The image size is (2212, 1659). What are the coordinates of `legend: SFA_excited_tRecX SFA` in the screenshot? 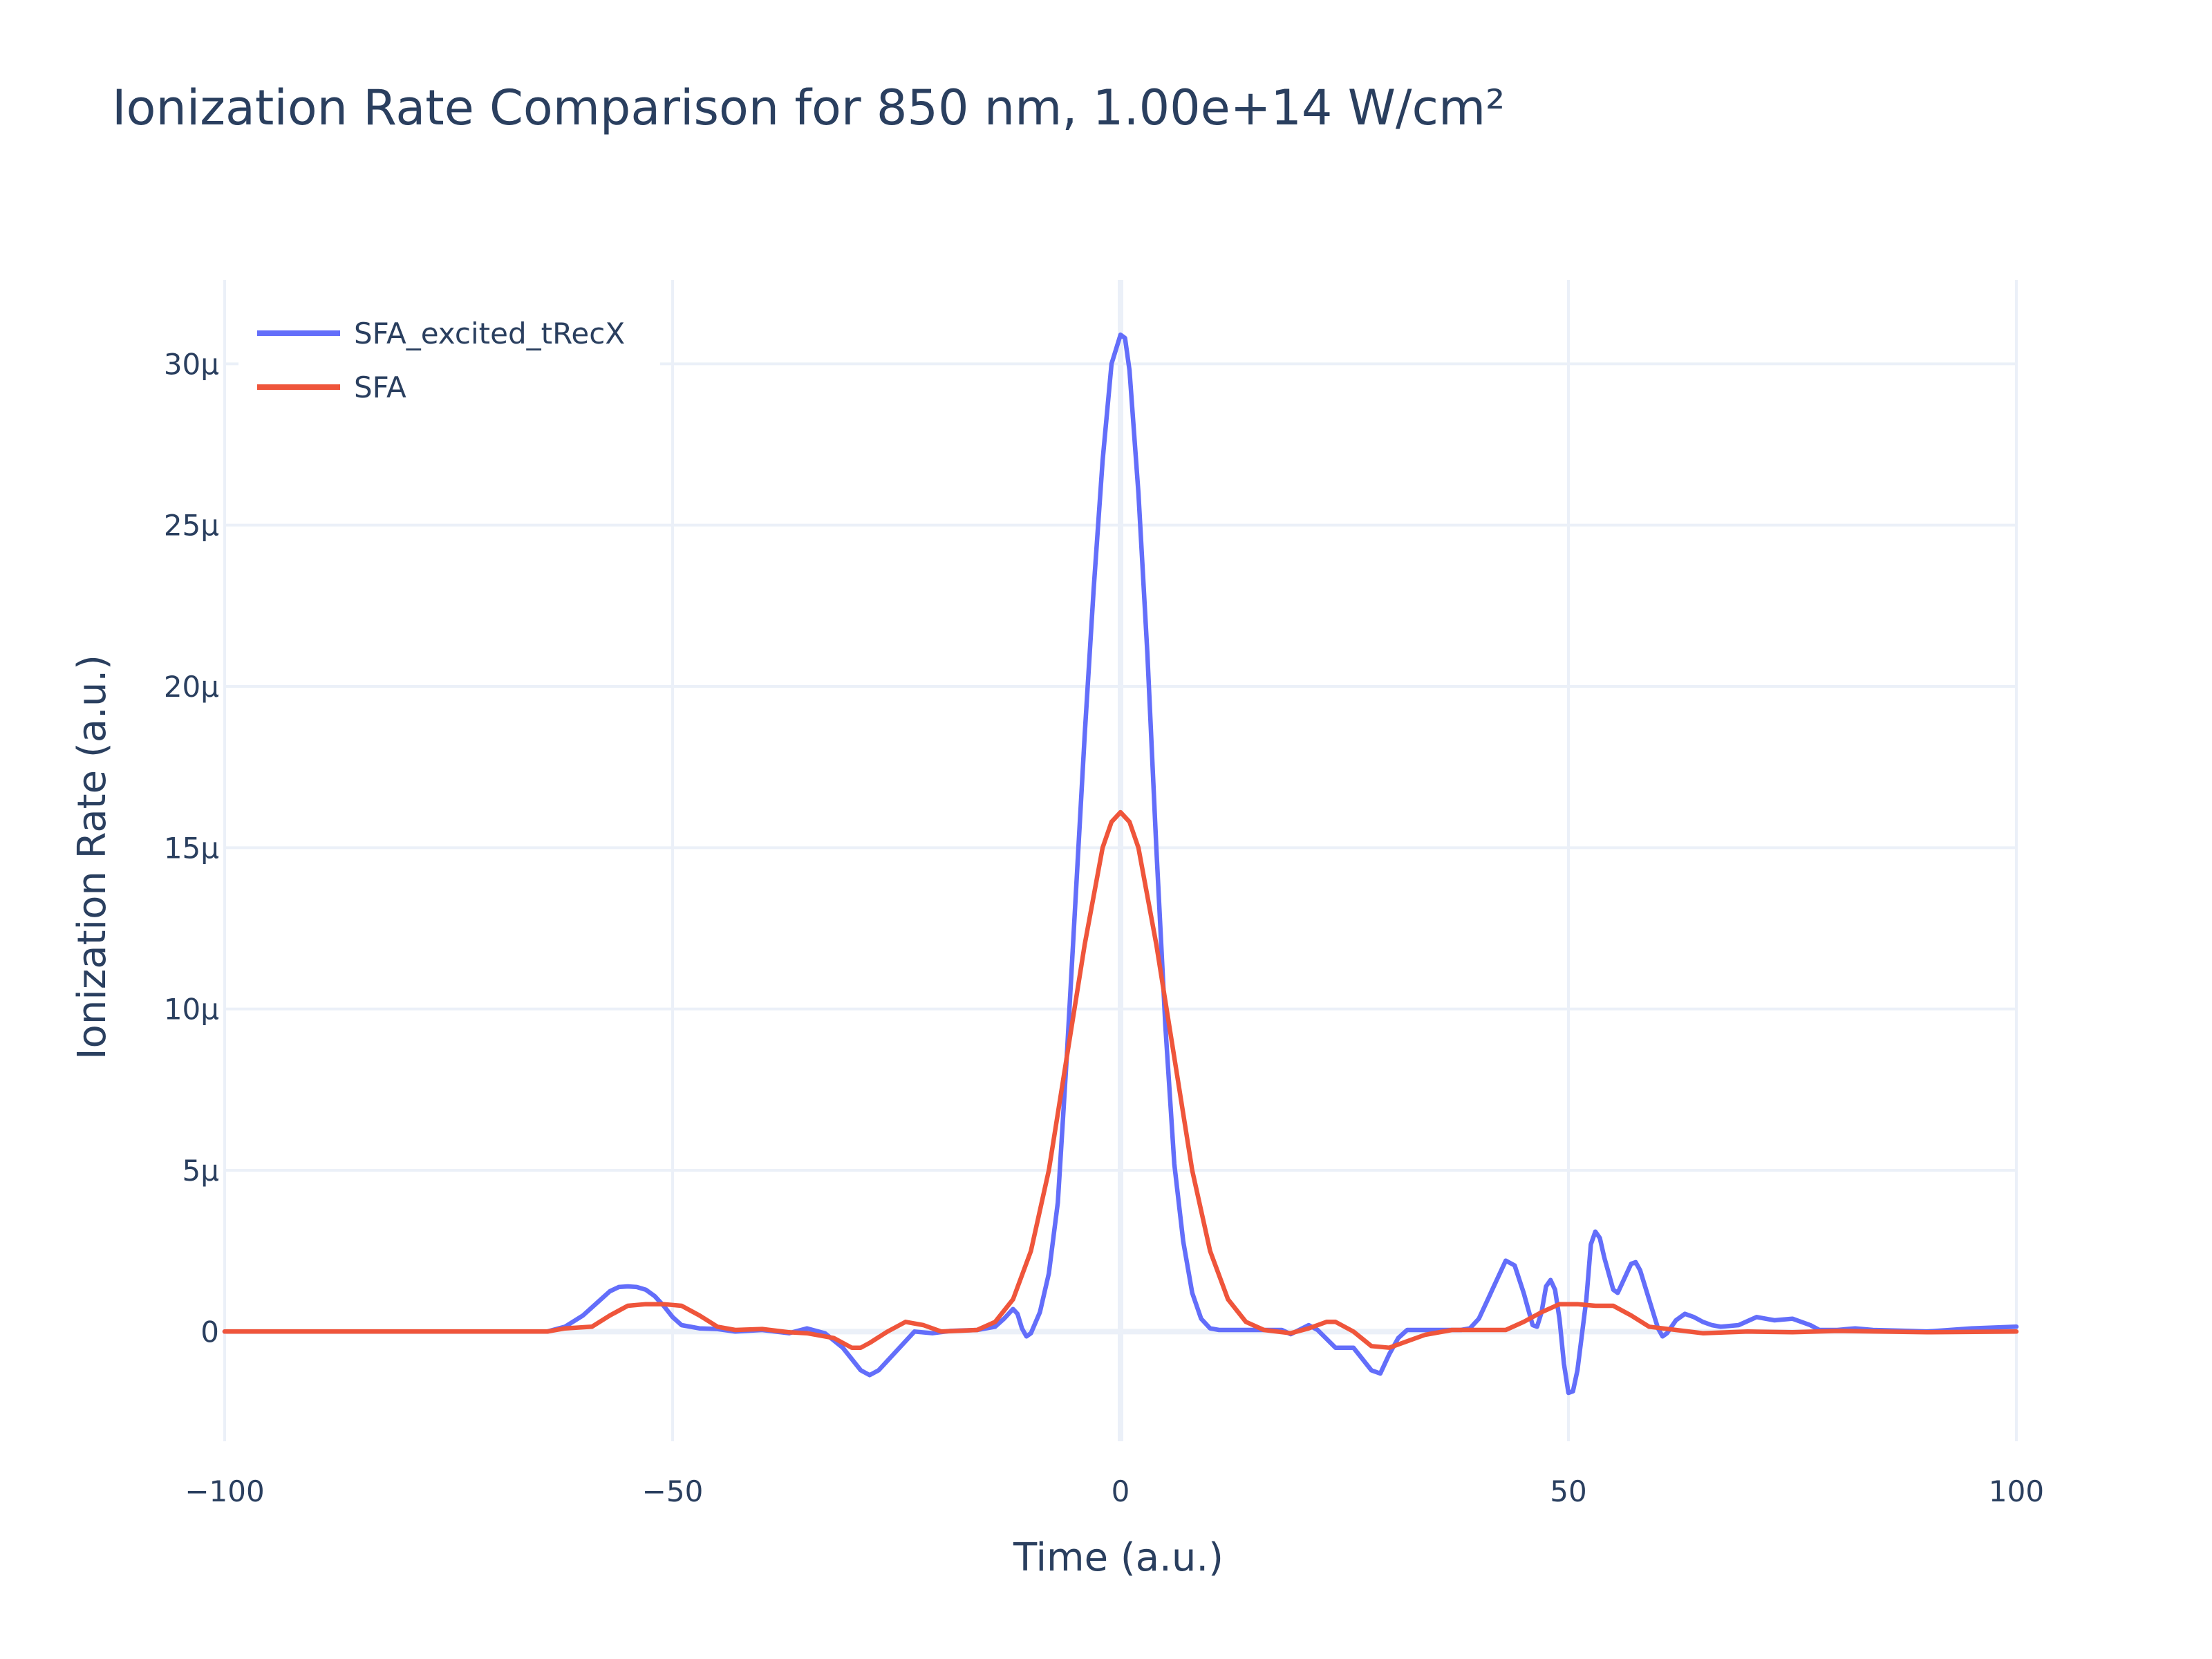 It's located at (449, 361).